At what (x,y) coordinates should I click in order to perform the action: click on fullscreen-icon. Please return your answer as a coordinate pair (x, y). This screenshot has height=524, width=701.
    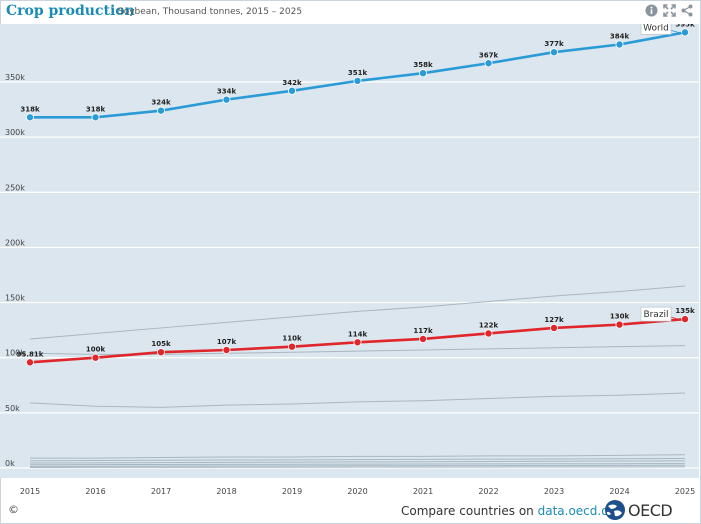
    Looking at the image, I should click on (669, 10).